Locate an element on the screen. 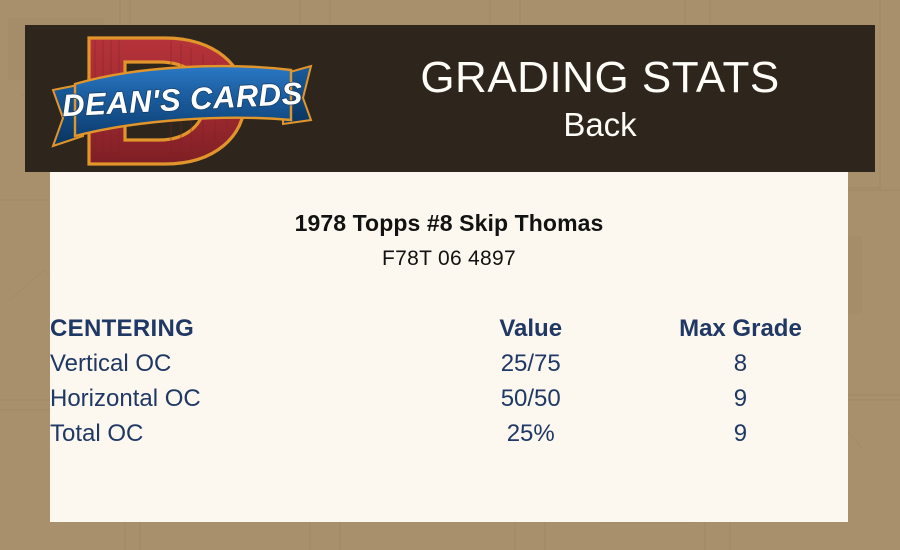  row-value: 25/75 is located at coordinates (530, 363).